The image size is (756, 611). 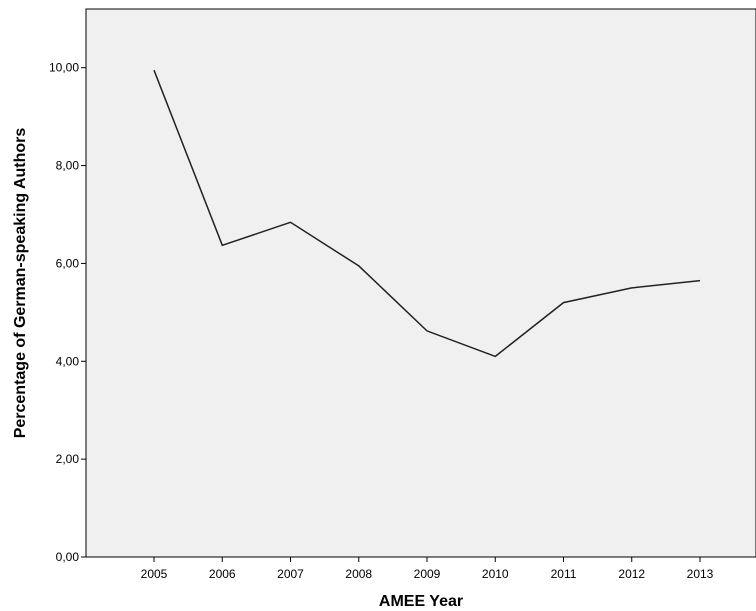 I want to click on x-tick-label: 2005, so click(x=154, y=574).